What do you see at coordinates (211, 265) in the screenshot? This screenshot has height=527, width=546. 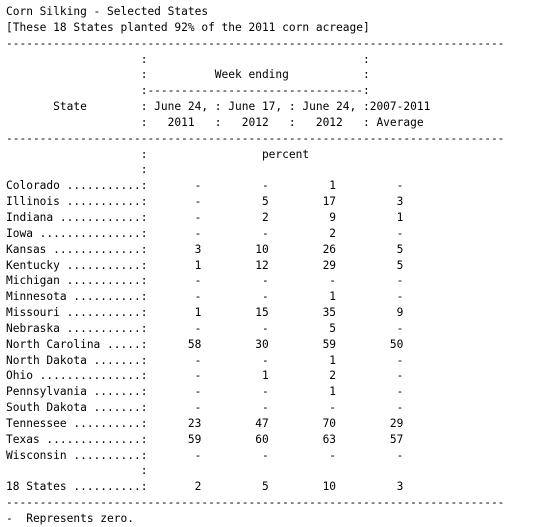 I see `table-row: Kentucky ...........: 1 12 29 5` at bounding box center [211, 265].